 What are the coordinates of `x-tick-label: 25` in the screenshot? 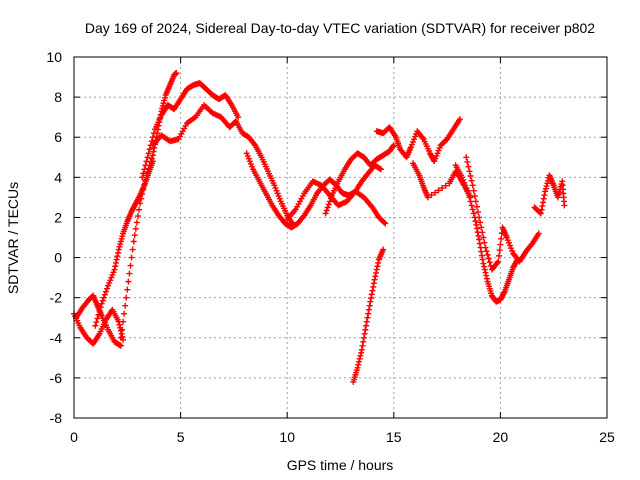 It's located at (607, 437).